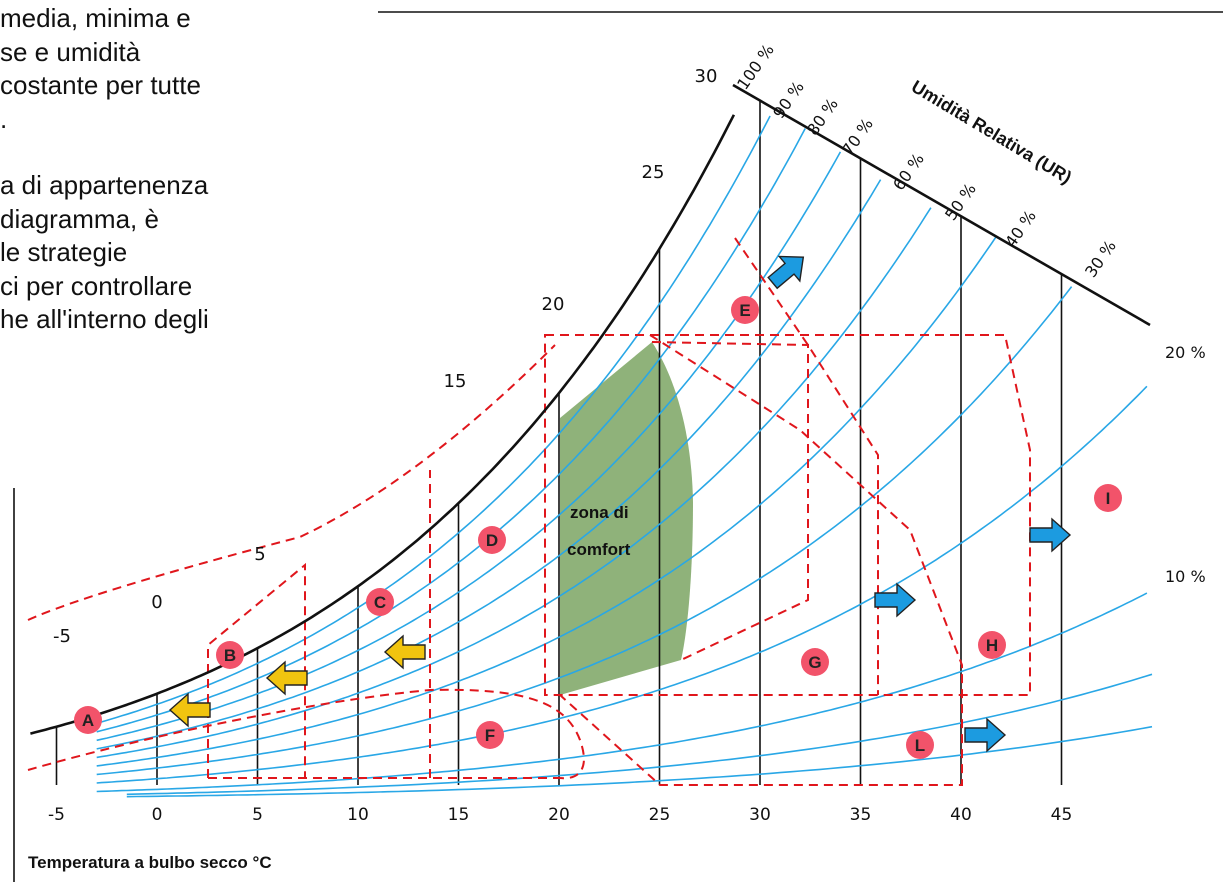 This screenshot has width=1223, height=882. What do you see at coordinates (960, 202) in the screenshot?
I see `rh-label: 50 %` at bounding box center [960, 202].